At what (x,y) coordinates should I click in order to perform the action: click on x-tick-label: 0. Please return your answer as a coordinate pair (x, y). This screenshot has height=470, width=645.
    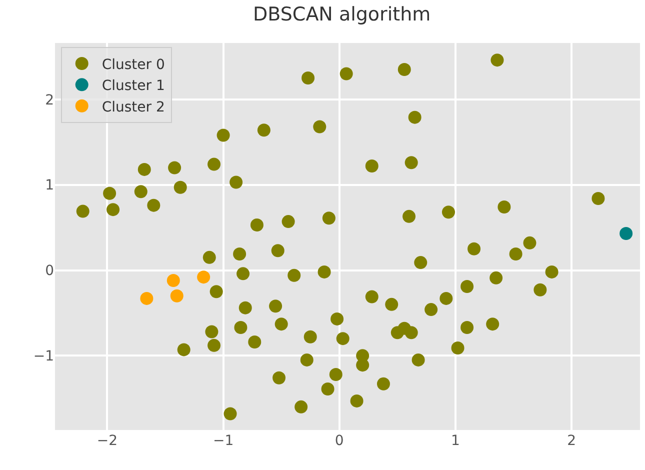
    Looking at the image, I should click on (339, 441).